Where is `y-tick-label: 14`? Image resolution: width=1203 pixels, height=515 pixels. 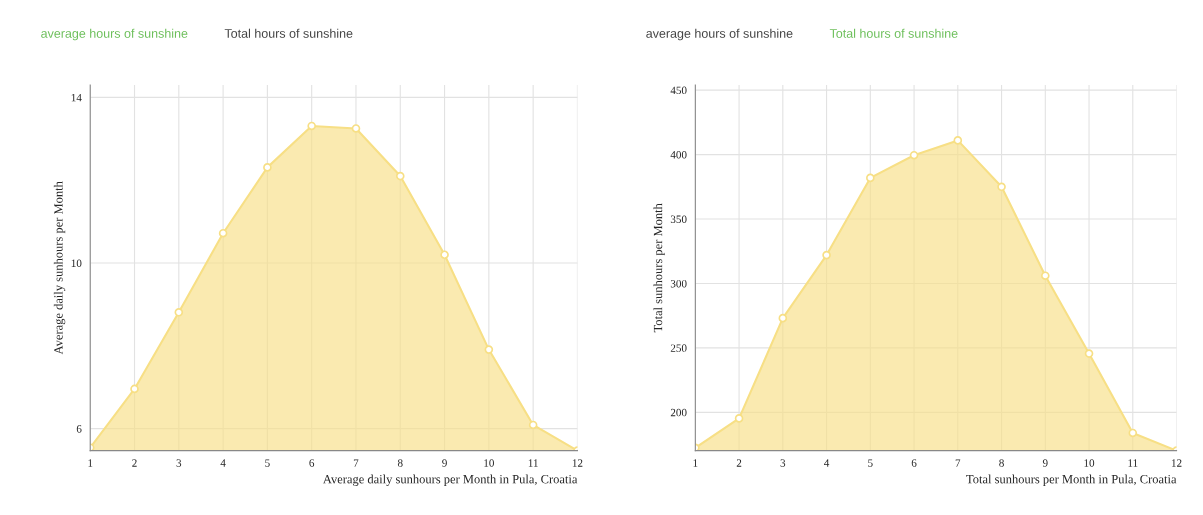 y-tick-label: 14 is located at coordinates (76, 97).